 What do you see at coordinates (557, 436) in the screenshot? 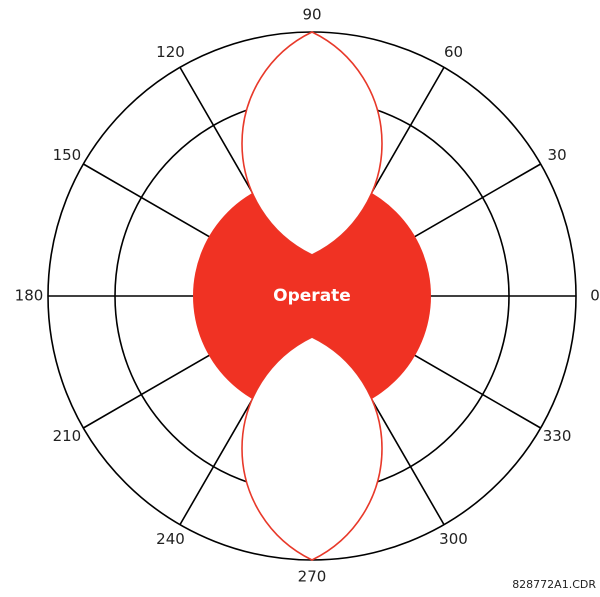
I see `angle-label: 330` at bounding box center [557, 436].